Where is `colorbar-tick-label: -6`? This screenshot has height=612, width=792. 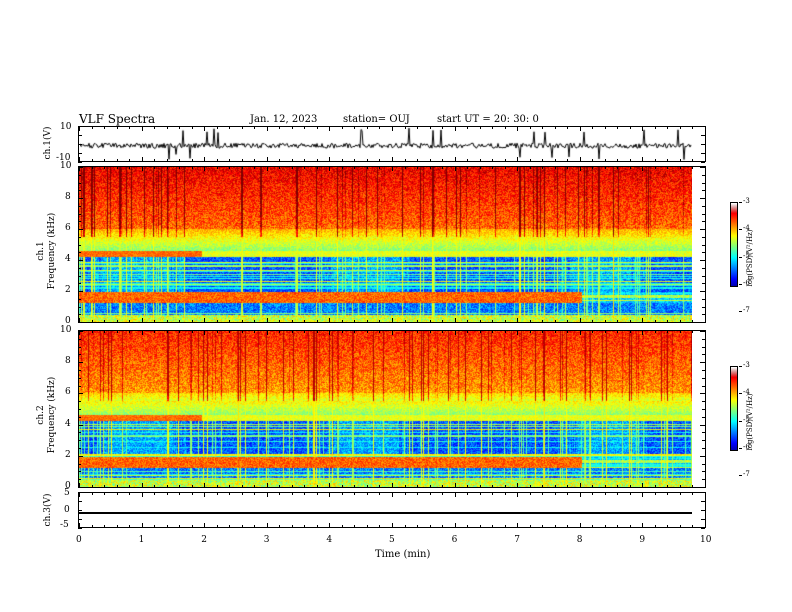 colorbar-tick-label: -6 is located at coordinates (746, 446).